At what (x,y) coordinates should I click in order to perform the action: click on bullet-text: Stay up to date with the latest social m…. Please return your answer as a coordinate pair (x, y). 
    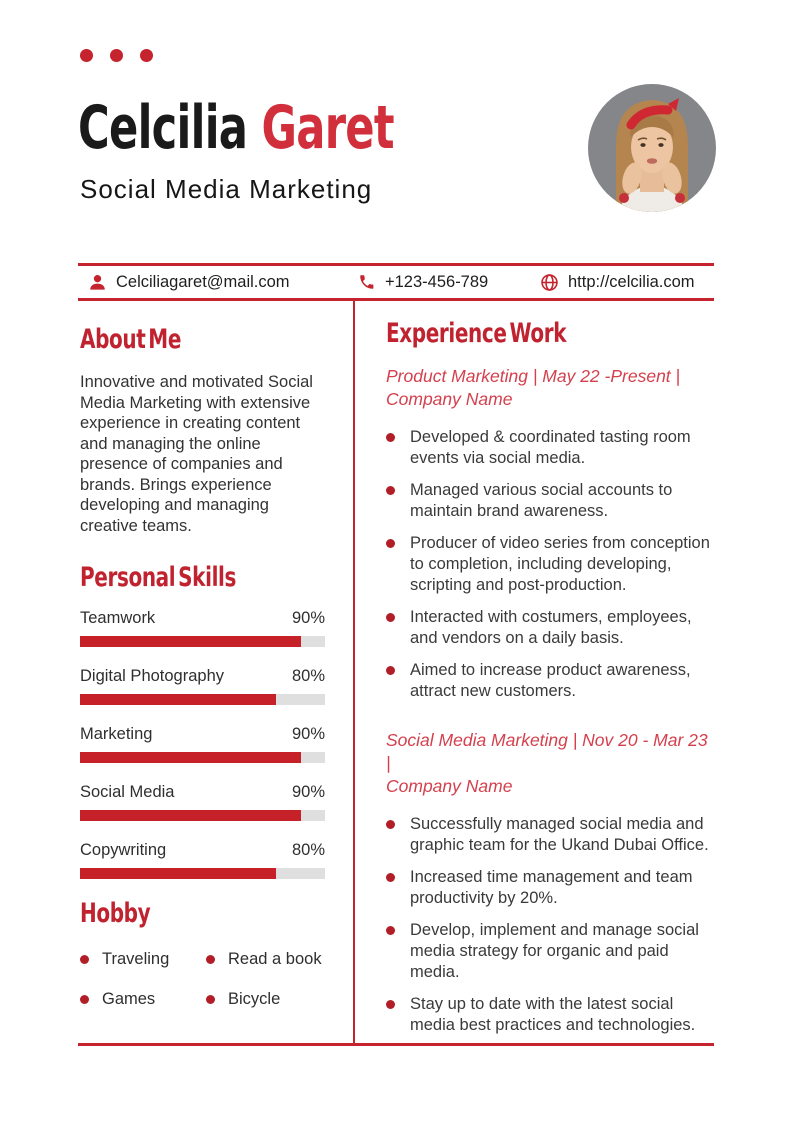
    Looking at the image, I should click on (553, 1014).